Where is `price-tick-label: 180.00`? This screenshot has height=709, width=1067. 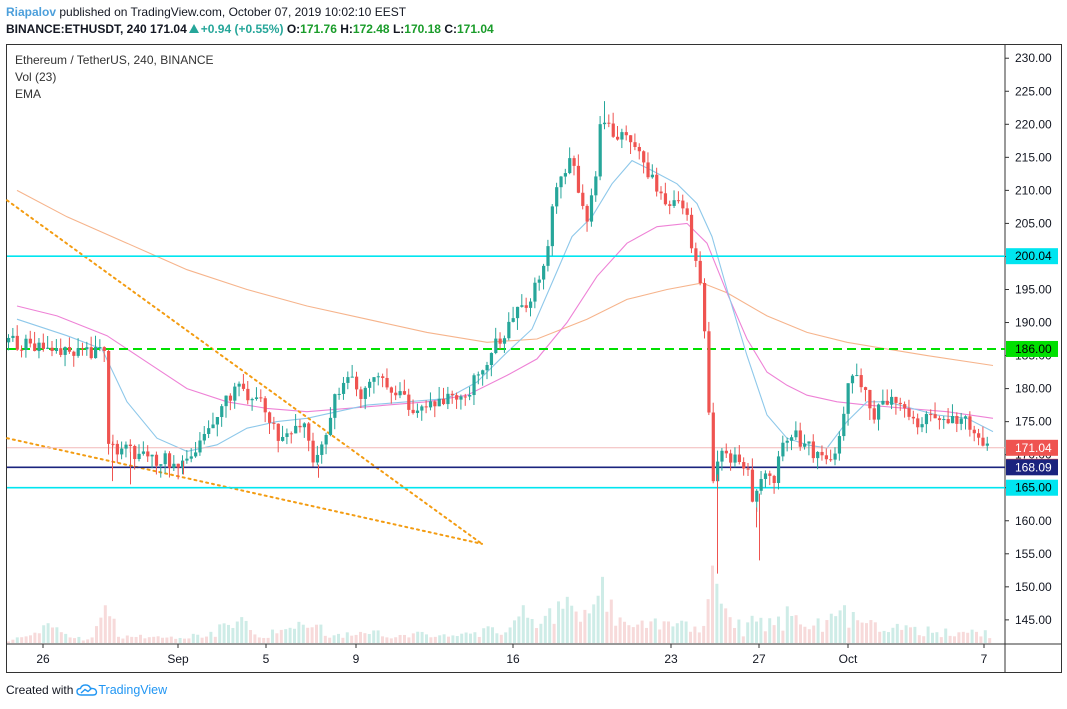
price-tick-label: 180.00 is located at coordinates (1033, 389).